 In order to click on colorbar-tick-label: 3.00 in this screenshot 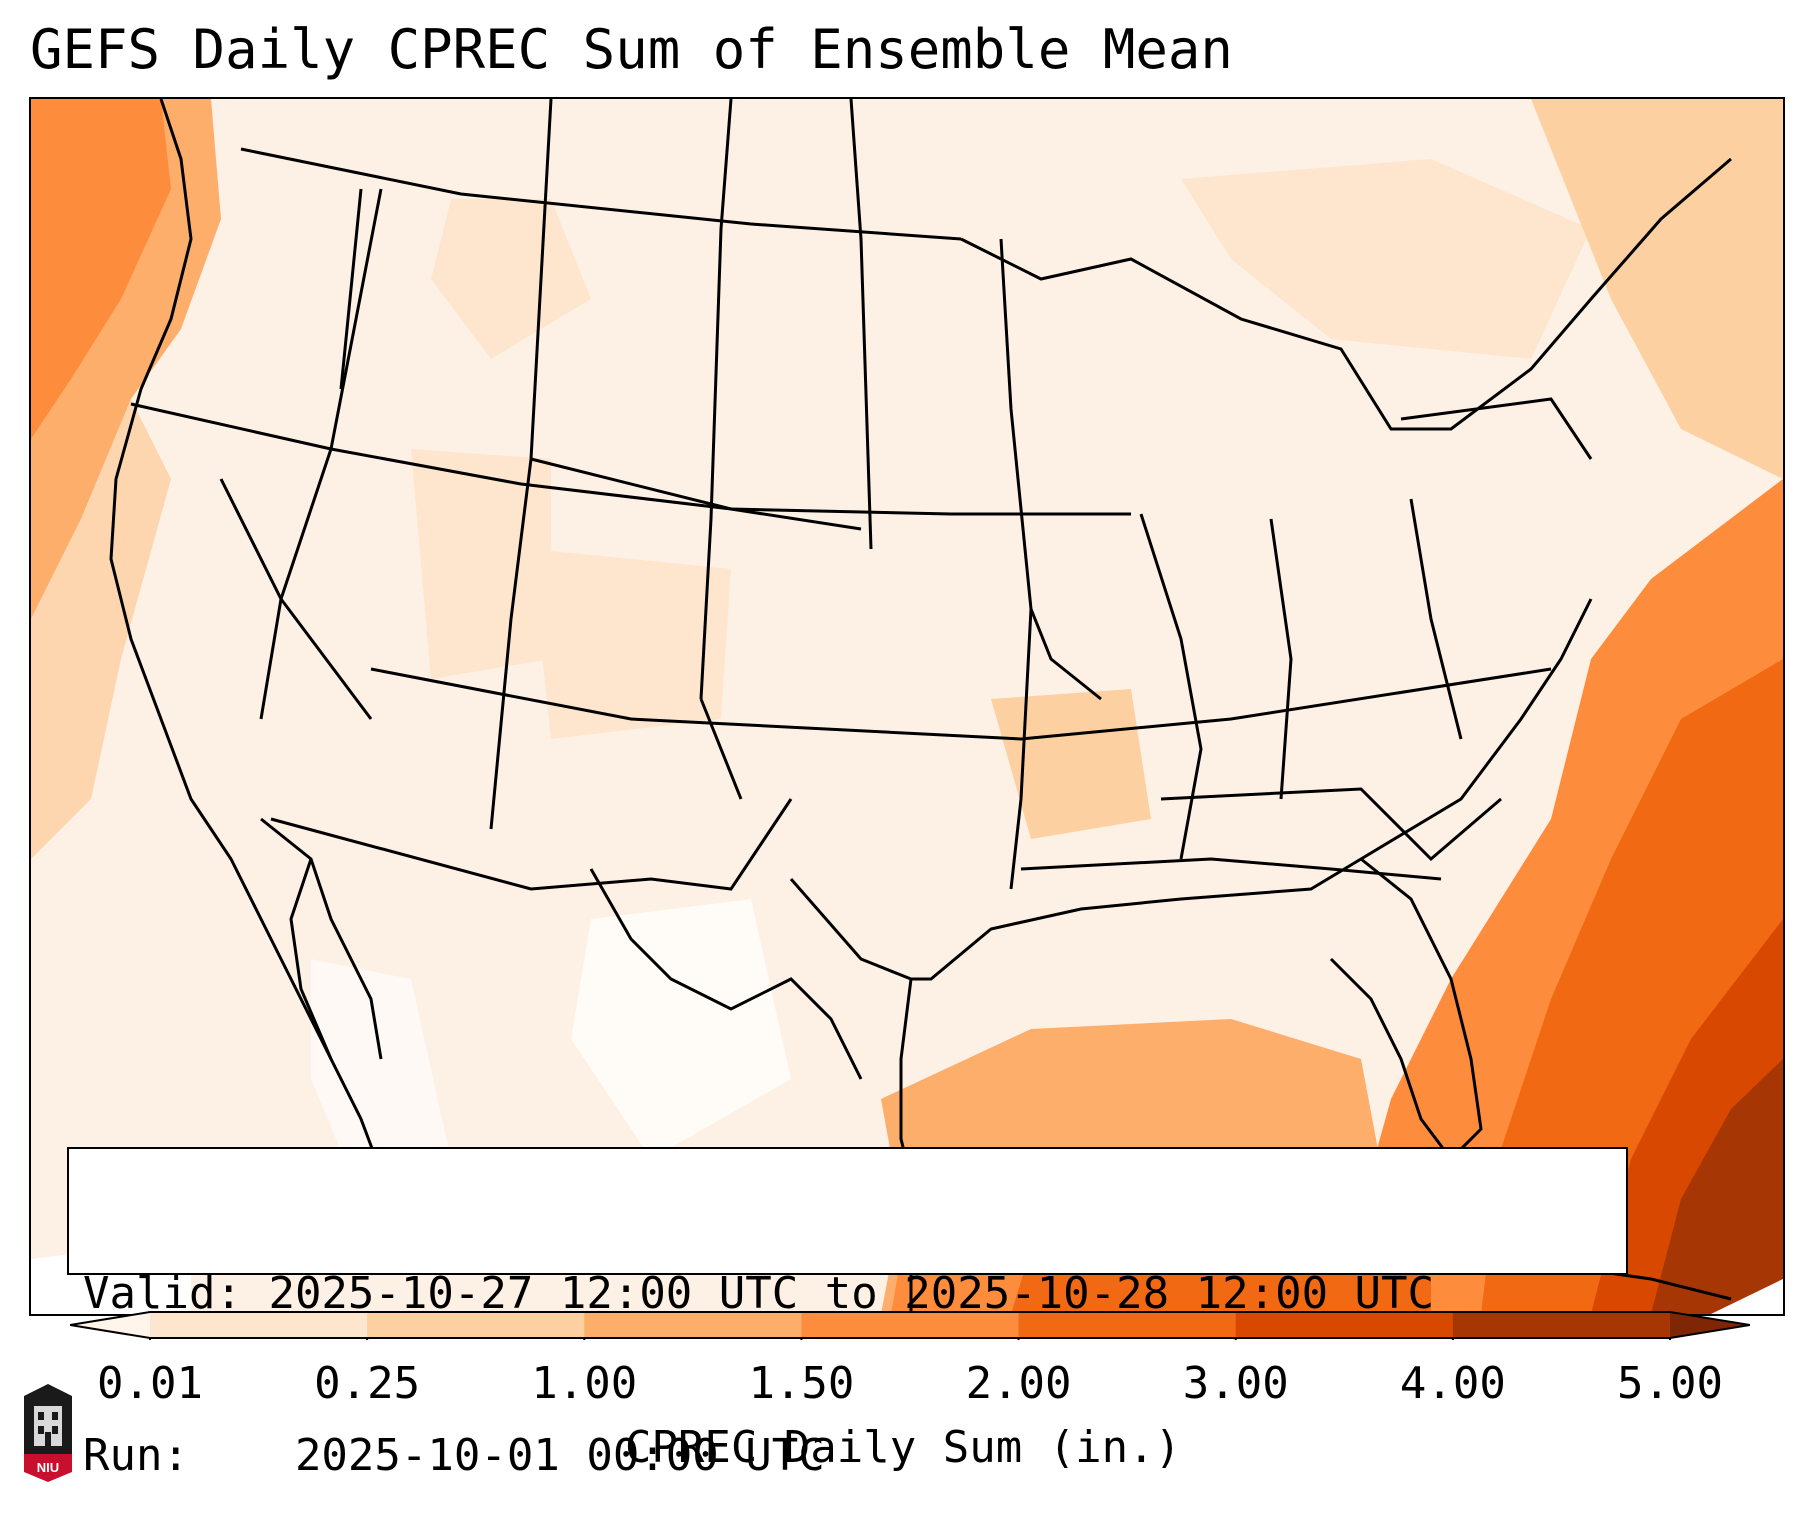, I will do `click(1235, 1383)`.